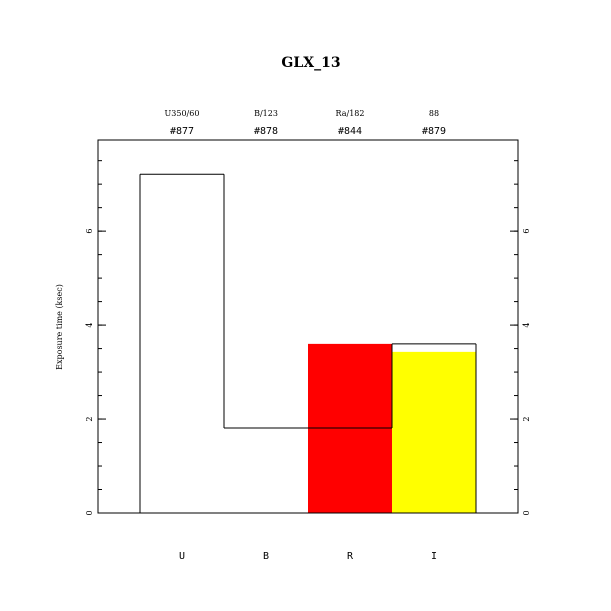  Describe the element at coordinates (350, 556) in the screenshot. I see `x-tick-label: R` at that location.